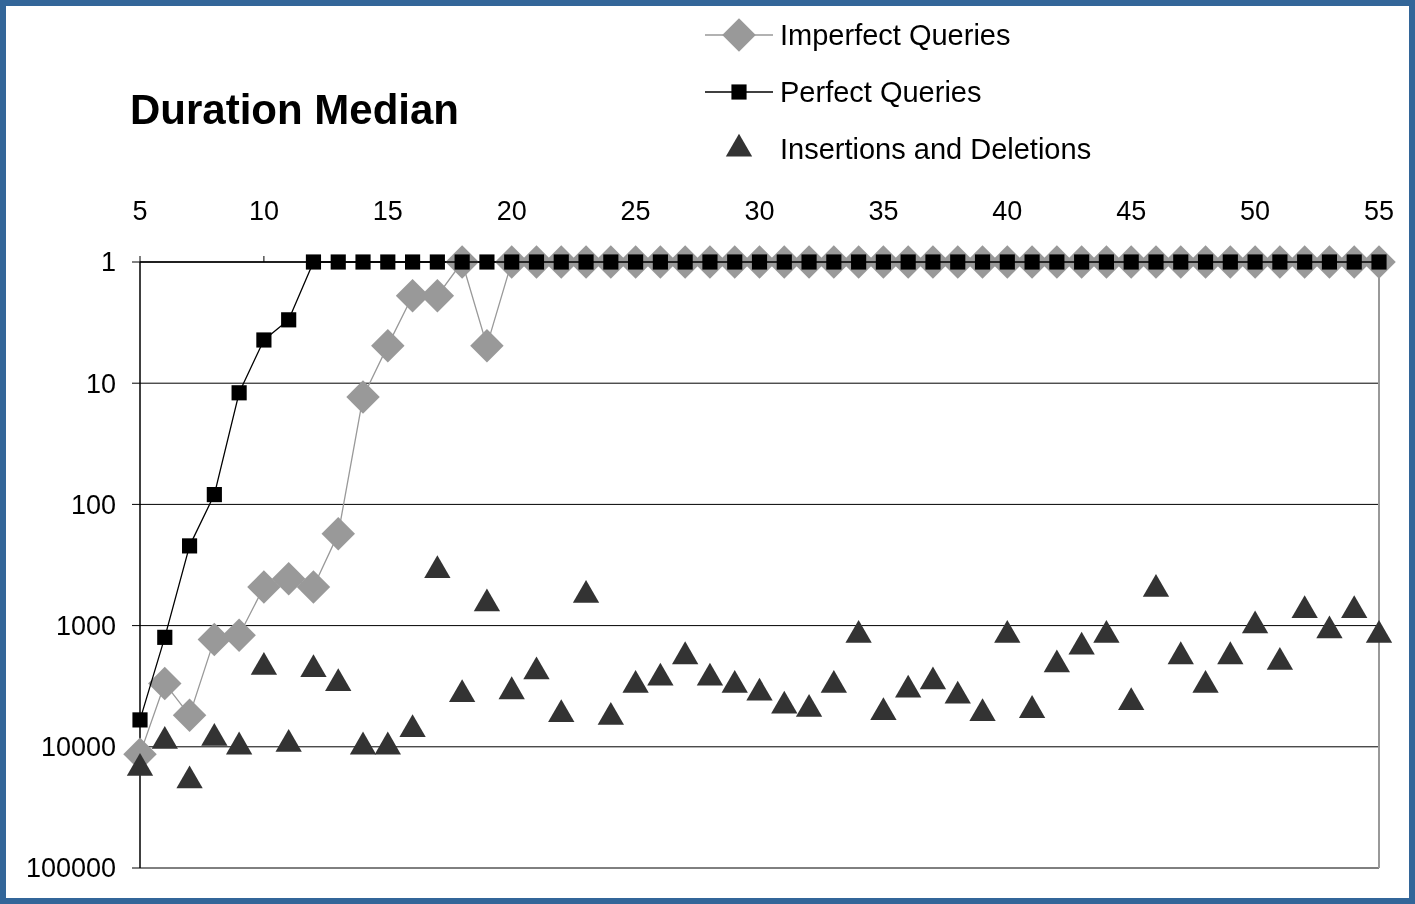 This screenshot has height=904, width=1415. Describe the element at coordinates (100, 383) in the screenshot. I see `y-tick-label: 10` at that location.